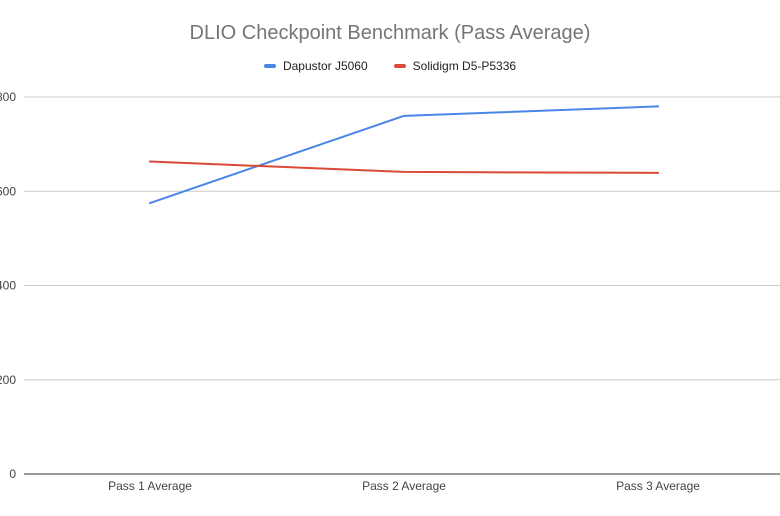 Image resolution: width=780 pixels, height=516 pixels. What do you see at coordinates (390, 66) in the screenshot?
I see `legend: Dapustor J5060 Solidigm D5-P5336` at bounding box center [390, 66].